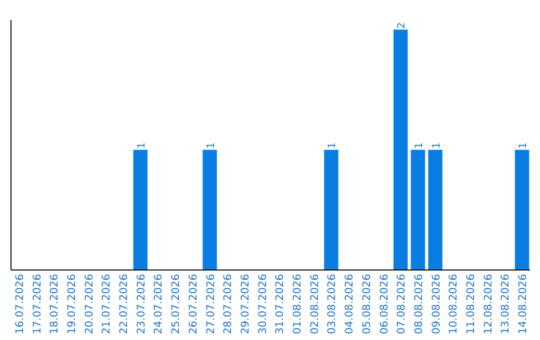  Describe the element at coordinates (158, 304) in the screenshot. I see `x-tick-label: 24.07.2026` at that location.